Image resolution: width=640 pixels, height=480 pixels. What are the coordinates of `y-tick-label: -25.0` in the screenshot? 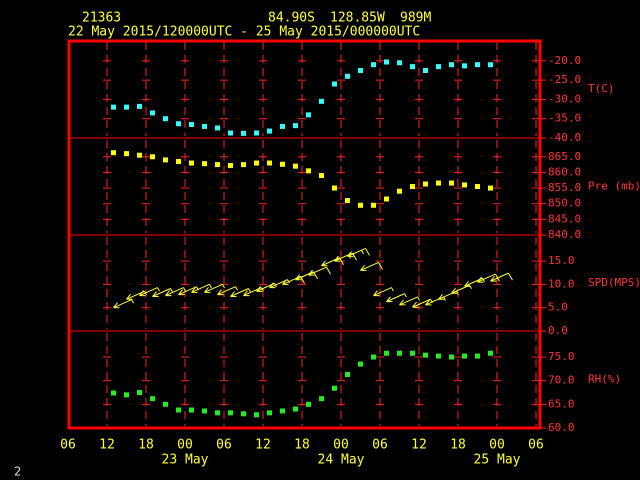 It's located at (564, 79).